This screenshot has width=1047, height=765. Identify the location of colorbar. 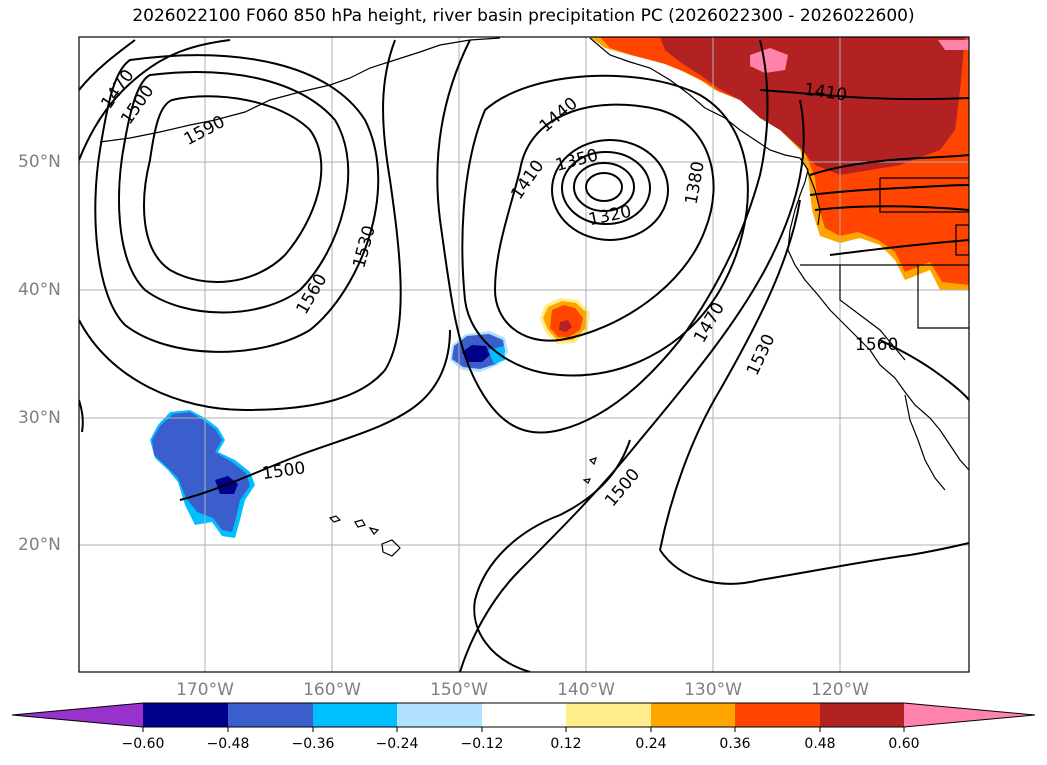
(523, 717).